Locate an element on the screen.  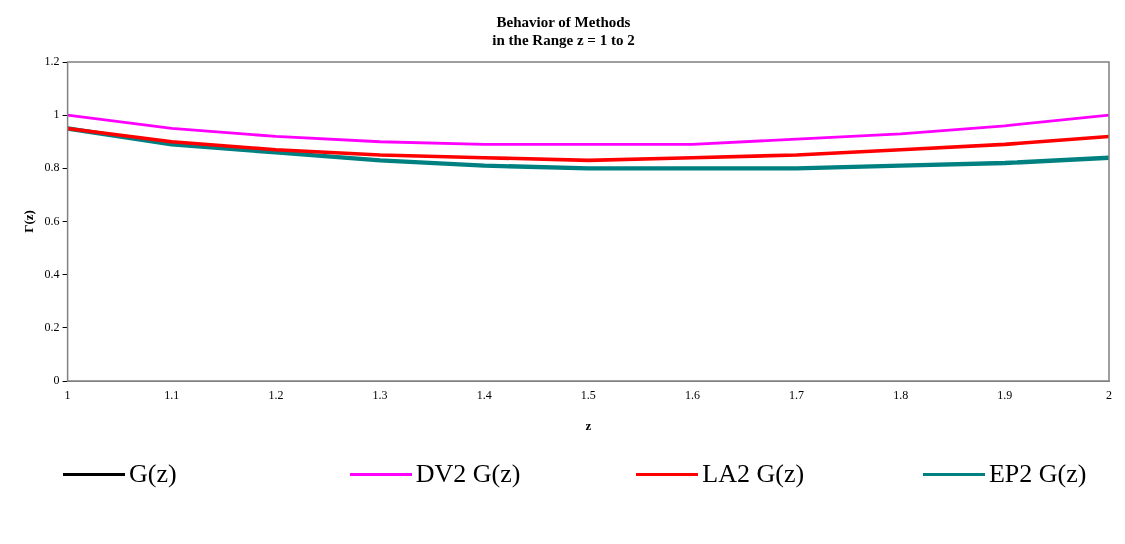
legend-label: DV2 G(z) is located at coordinates (468, 474).